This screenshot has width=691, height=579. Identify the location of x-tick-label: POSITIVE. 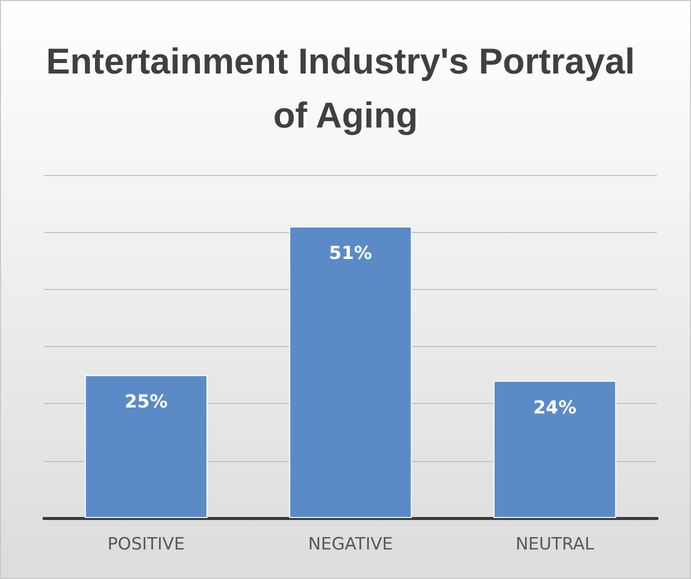
(146, 544).